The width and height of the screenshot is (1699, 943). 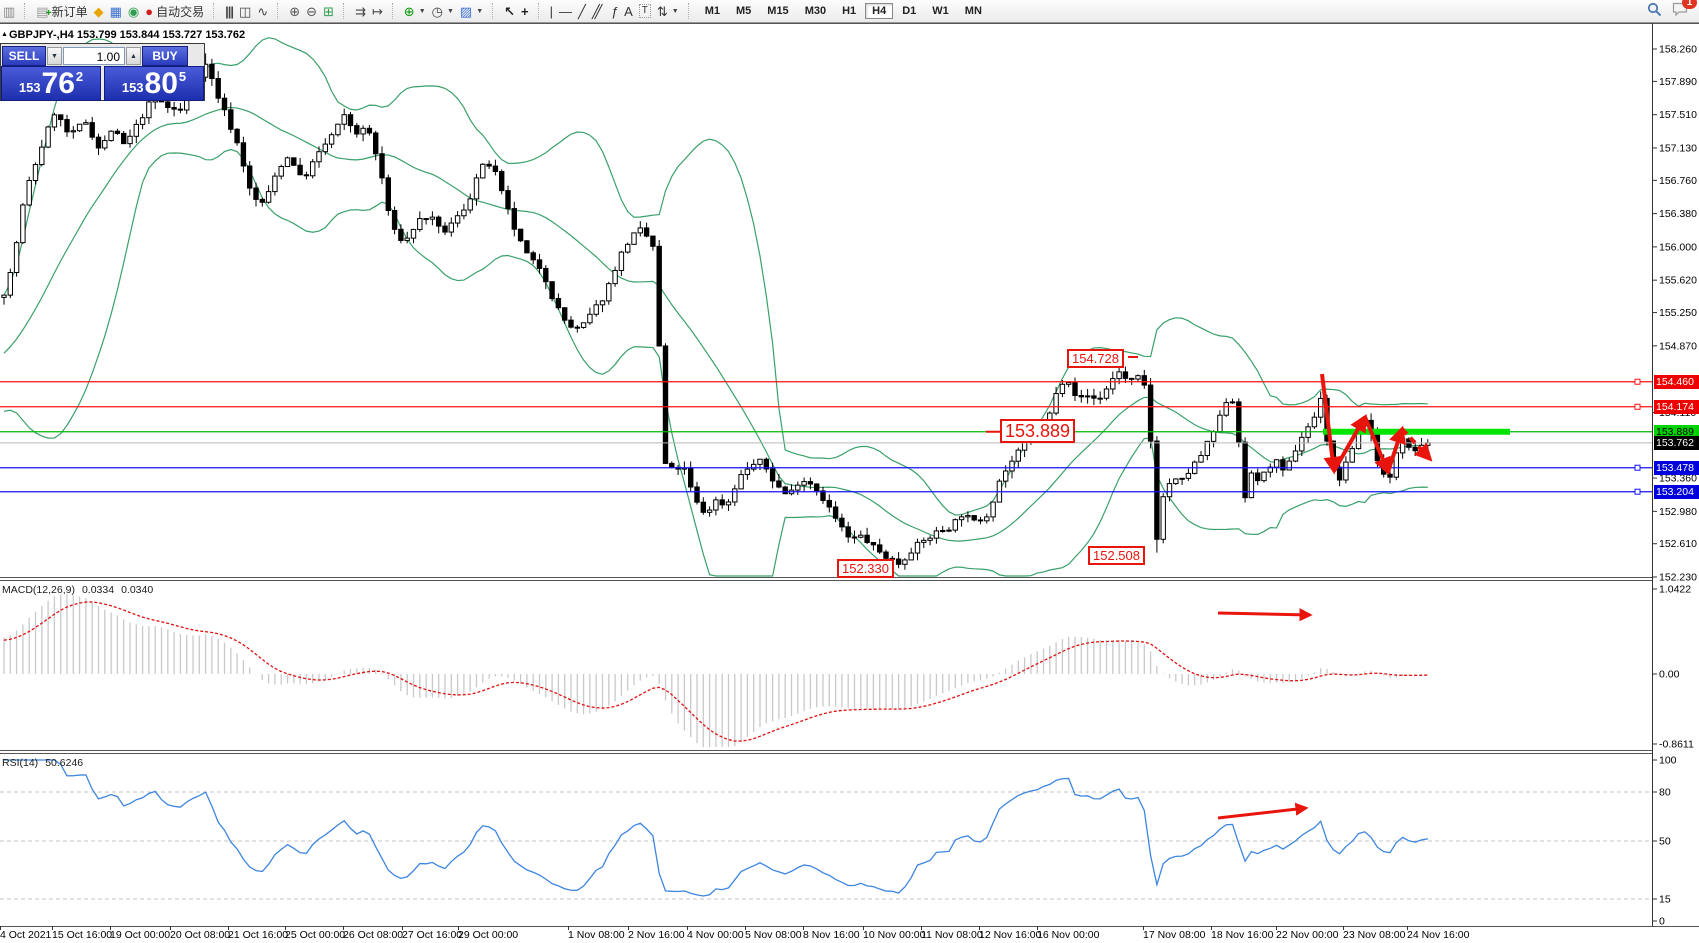 I want to click on svg-text: 25 Oct 00:00, so click(x=315, y=935).